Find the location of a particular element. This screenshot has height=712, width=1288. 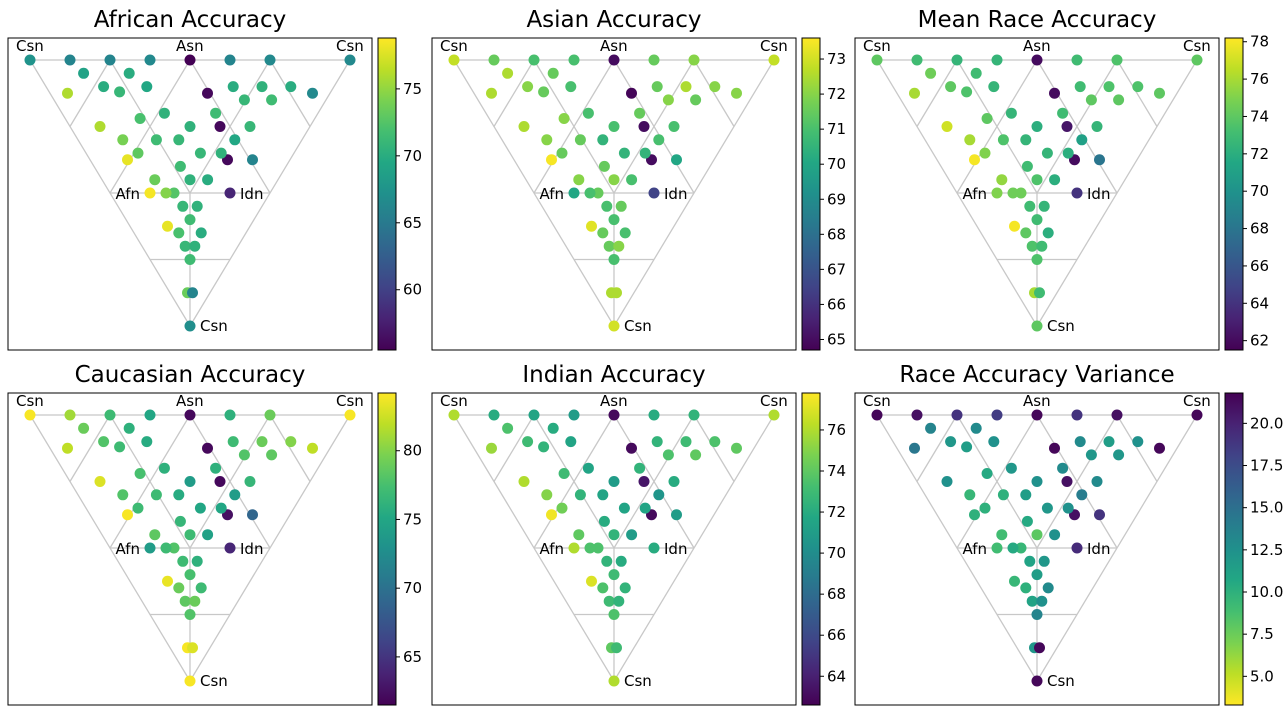

vertex-label-left: Afn is located at coordinates (551, 549).